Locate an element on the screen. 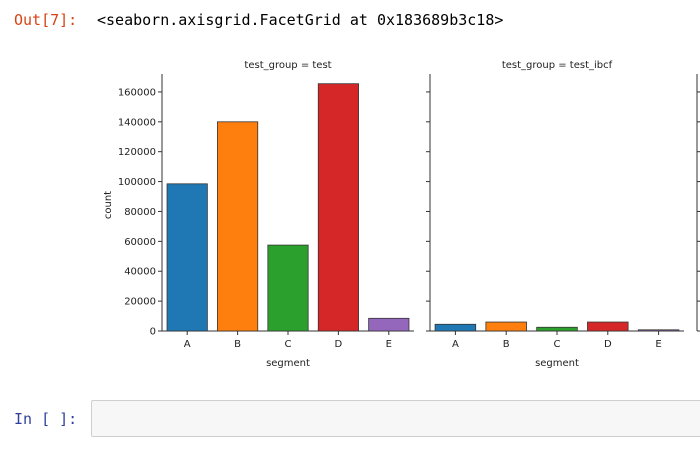 This screenshot has width=700, height=450. bar-1-B is located at coordinates (506, 326).